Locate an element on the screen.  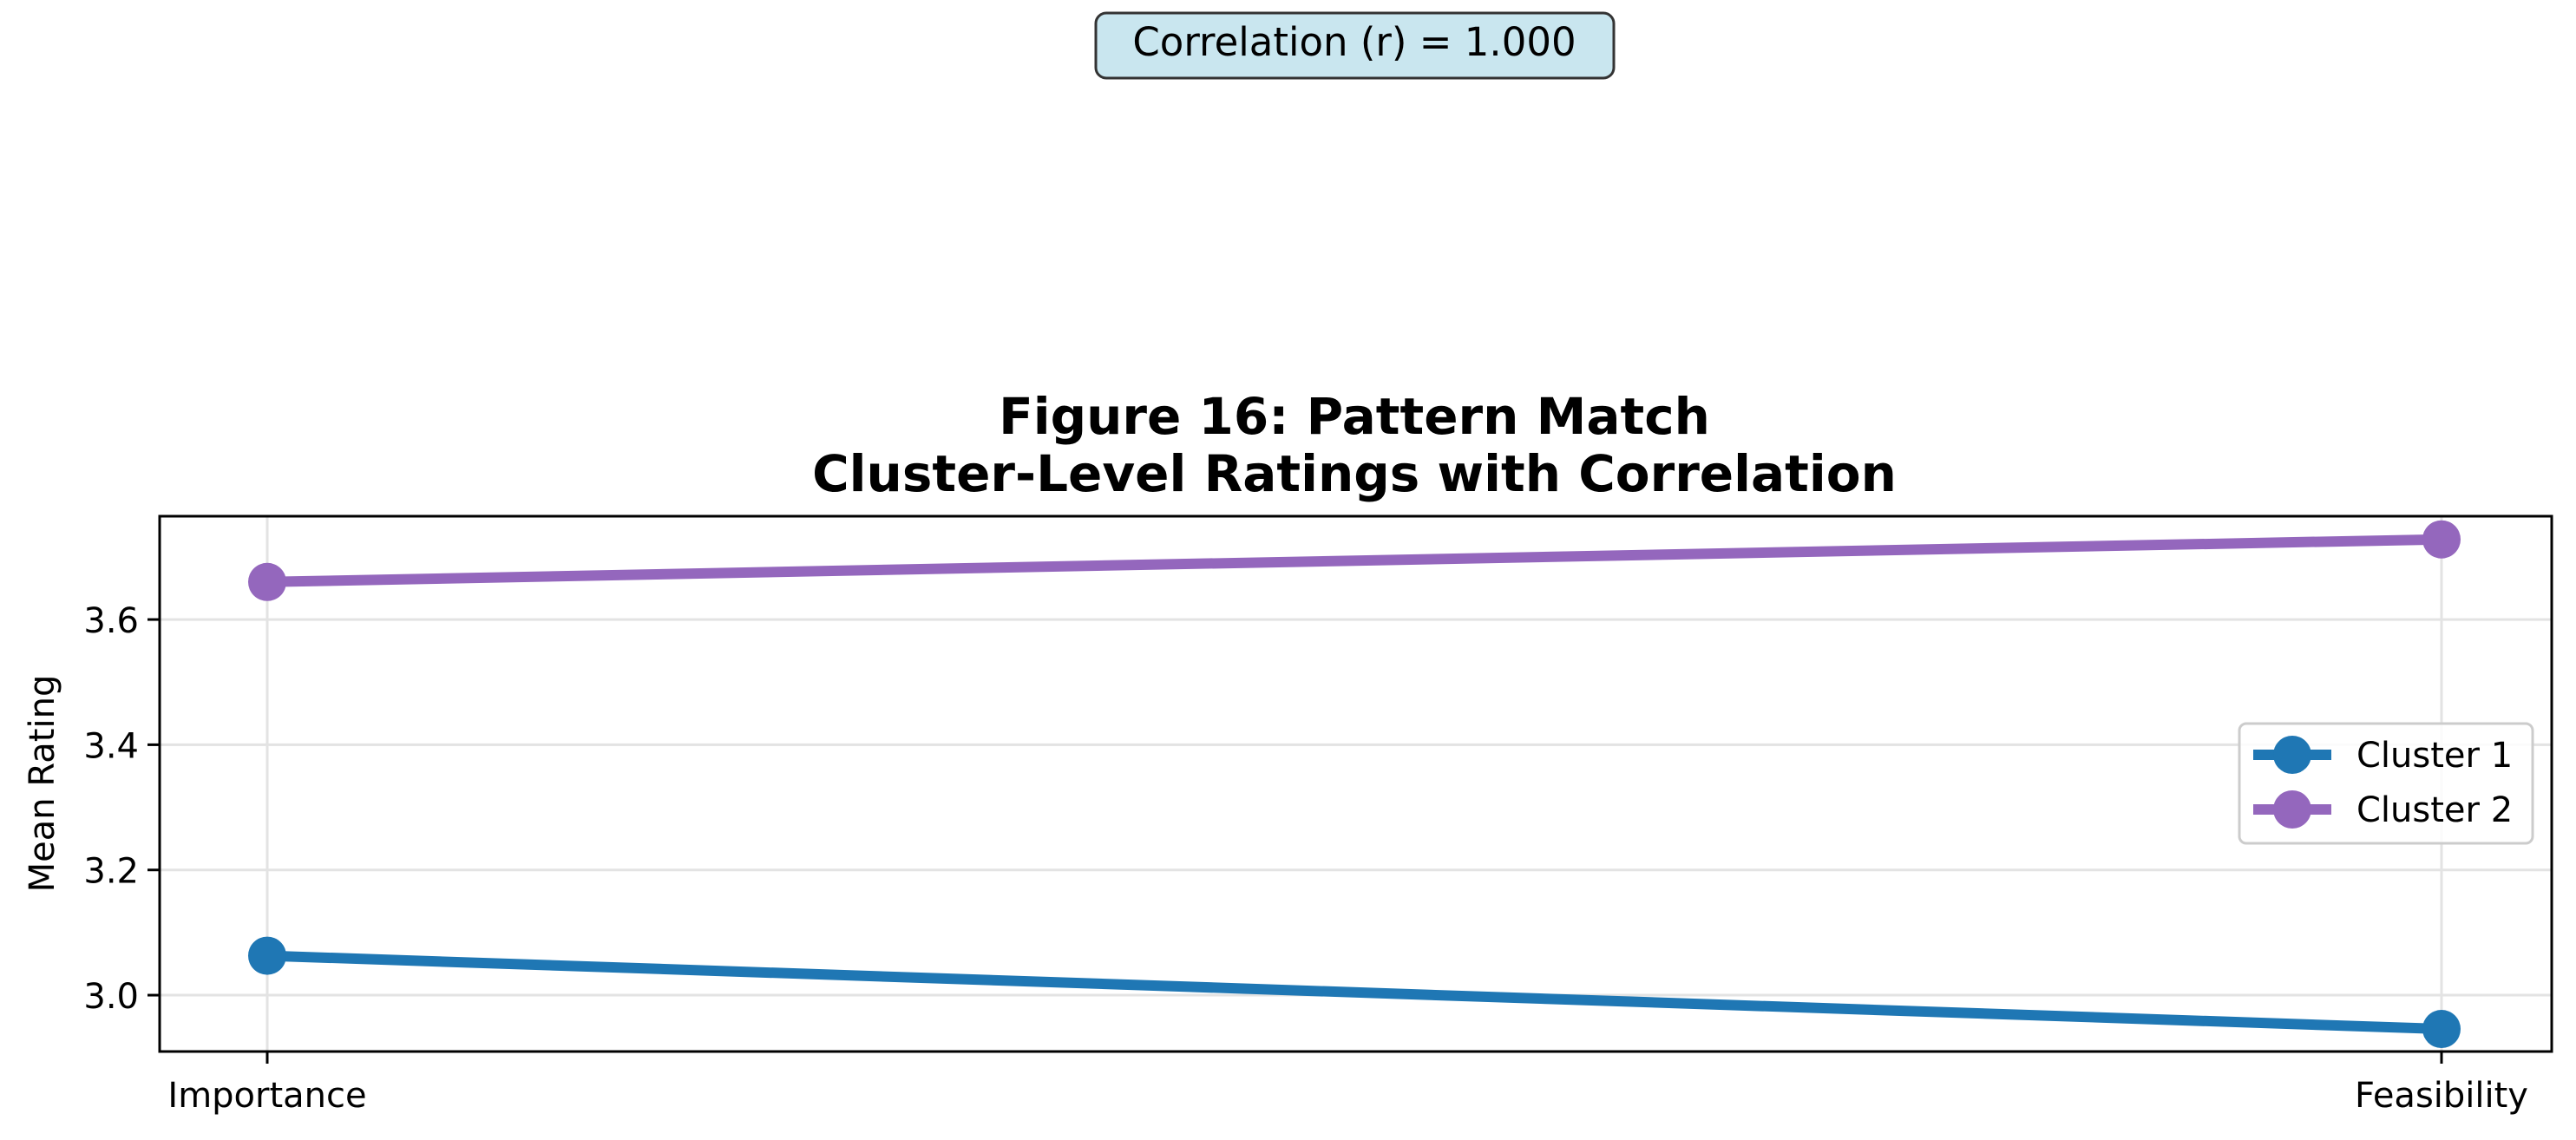
legend-label: Cluster 2 is located at coordinates (2434, 810).